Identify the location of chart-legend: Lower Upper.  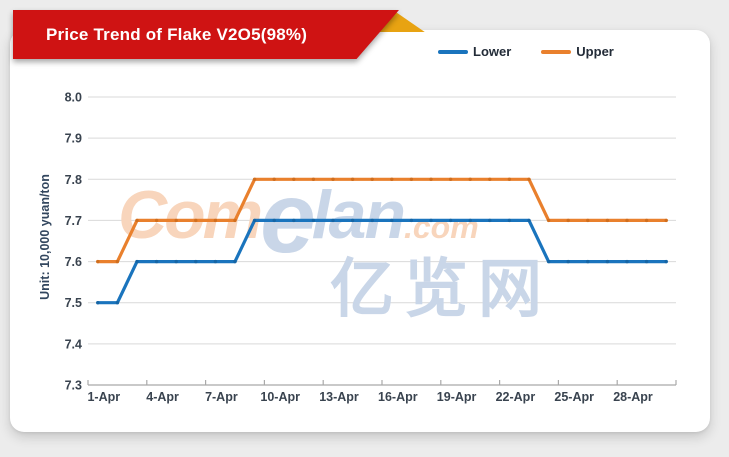
(526, 51).